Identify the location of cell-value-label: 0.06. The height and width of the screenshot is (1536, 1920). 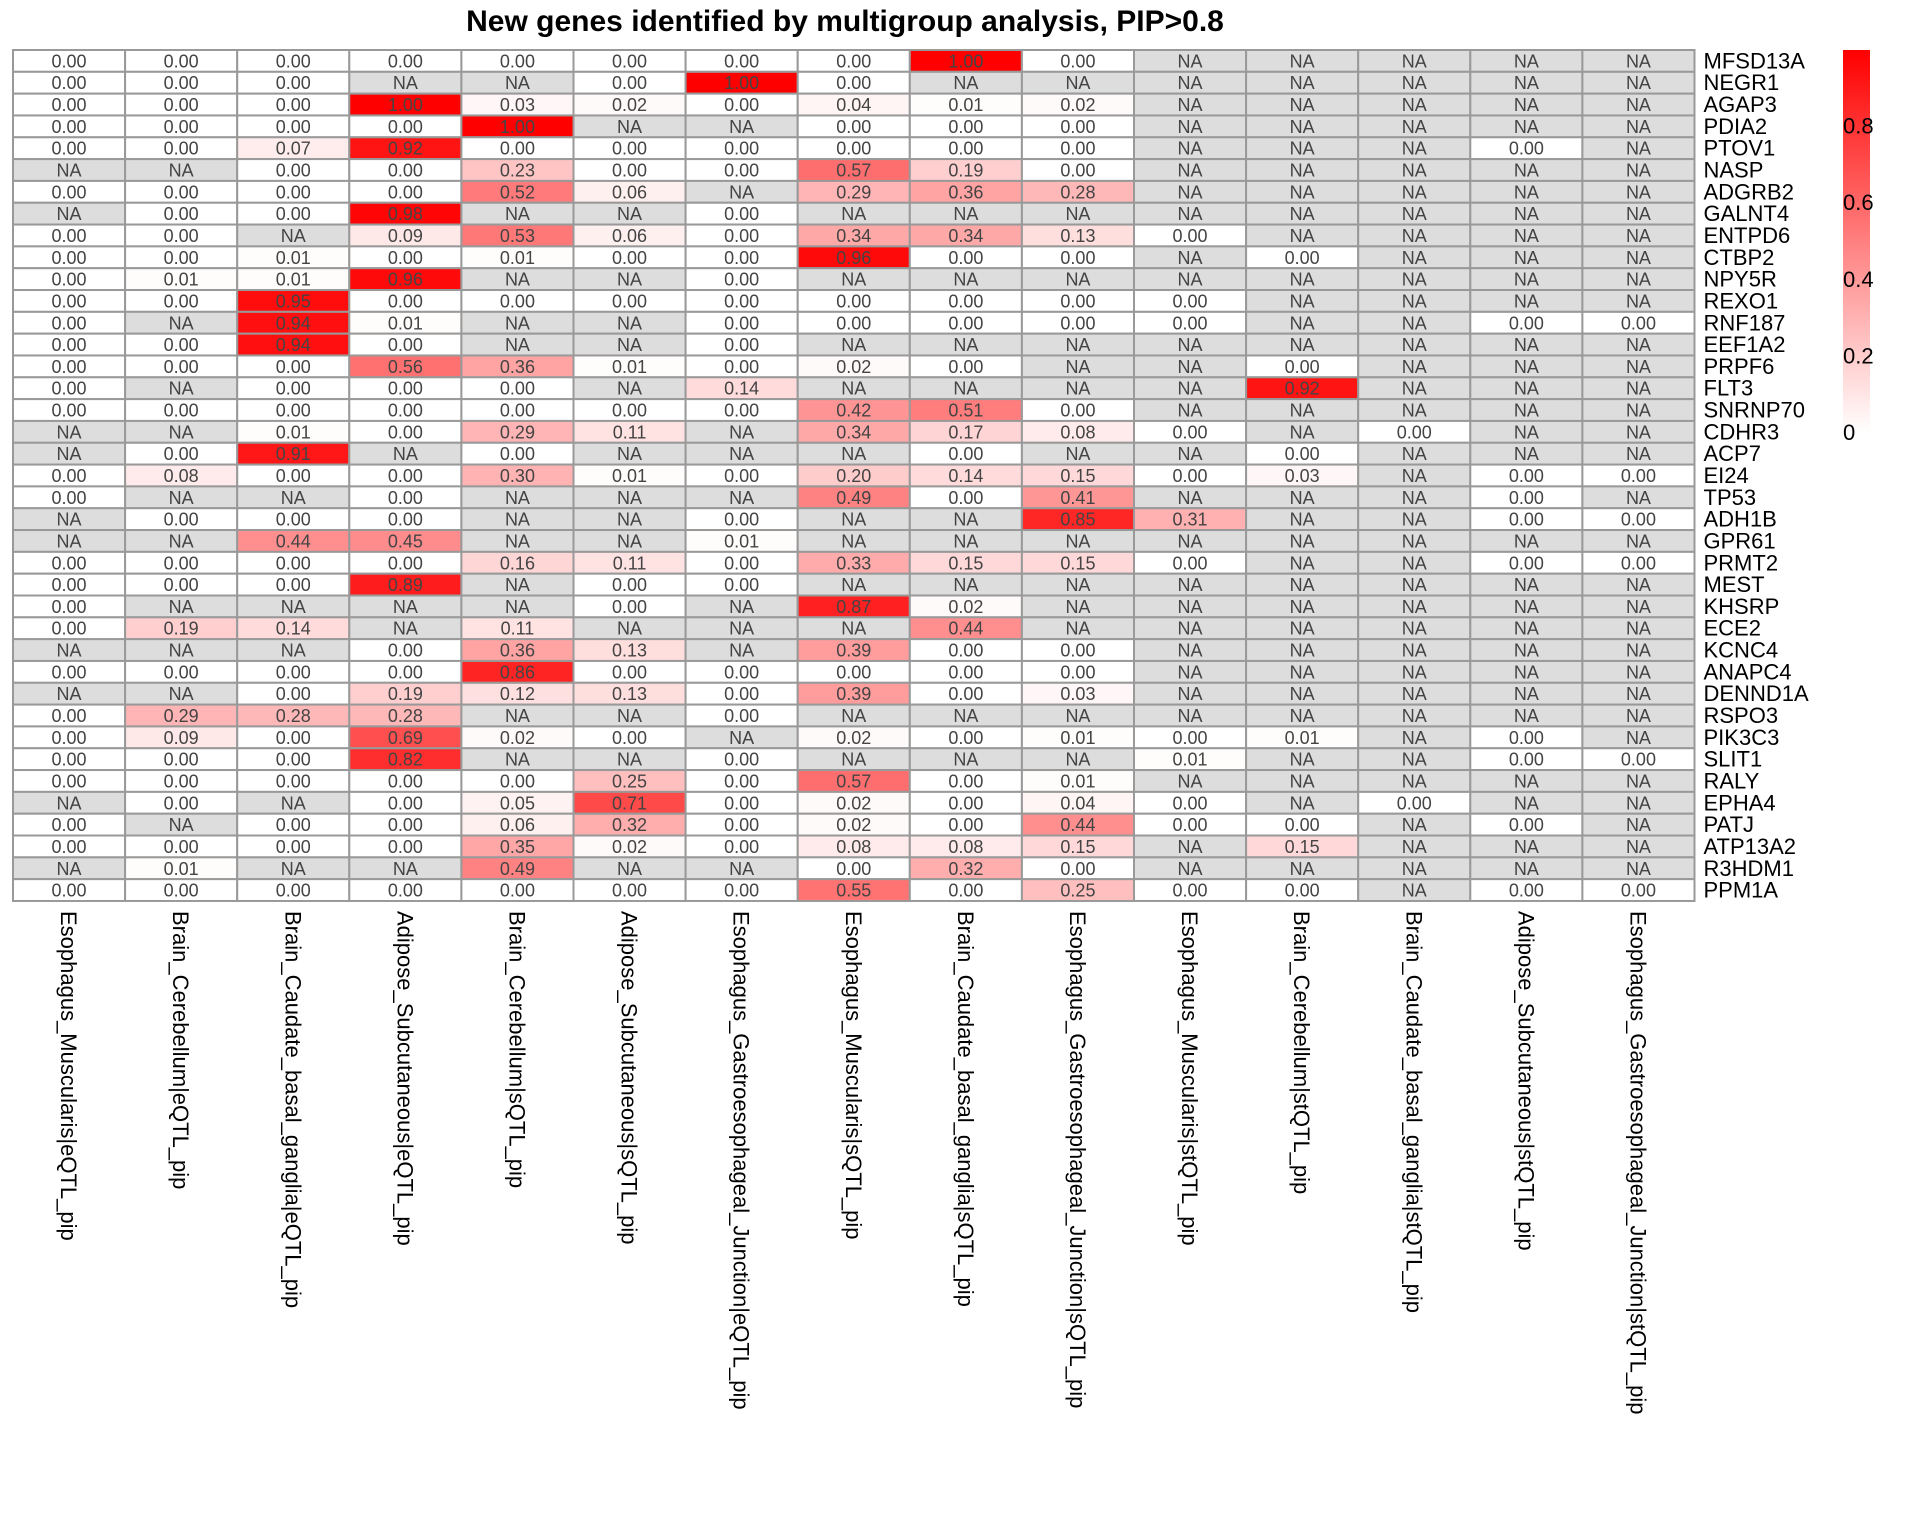
(629, 192).